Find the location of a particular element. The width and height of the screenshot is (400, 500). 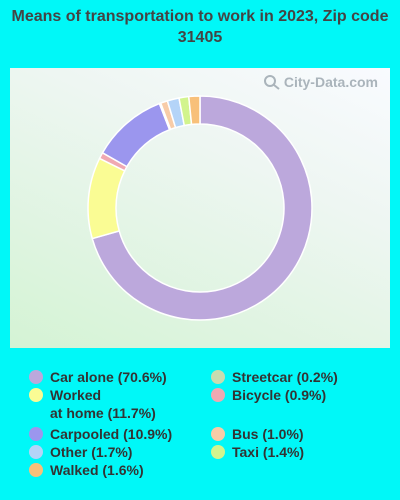

watermark-text: City-Data.com is located at coordinates (330, 82).